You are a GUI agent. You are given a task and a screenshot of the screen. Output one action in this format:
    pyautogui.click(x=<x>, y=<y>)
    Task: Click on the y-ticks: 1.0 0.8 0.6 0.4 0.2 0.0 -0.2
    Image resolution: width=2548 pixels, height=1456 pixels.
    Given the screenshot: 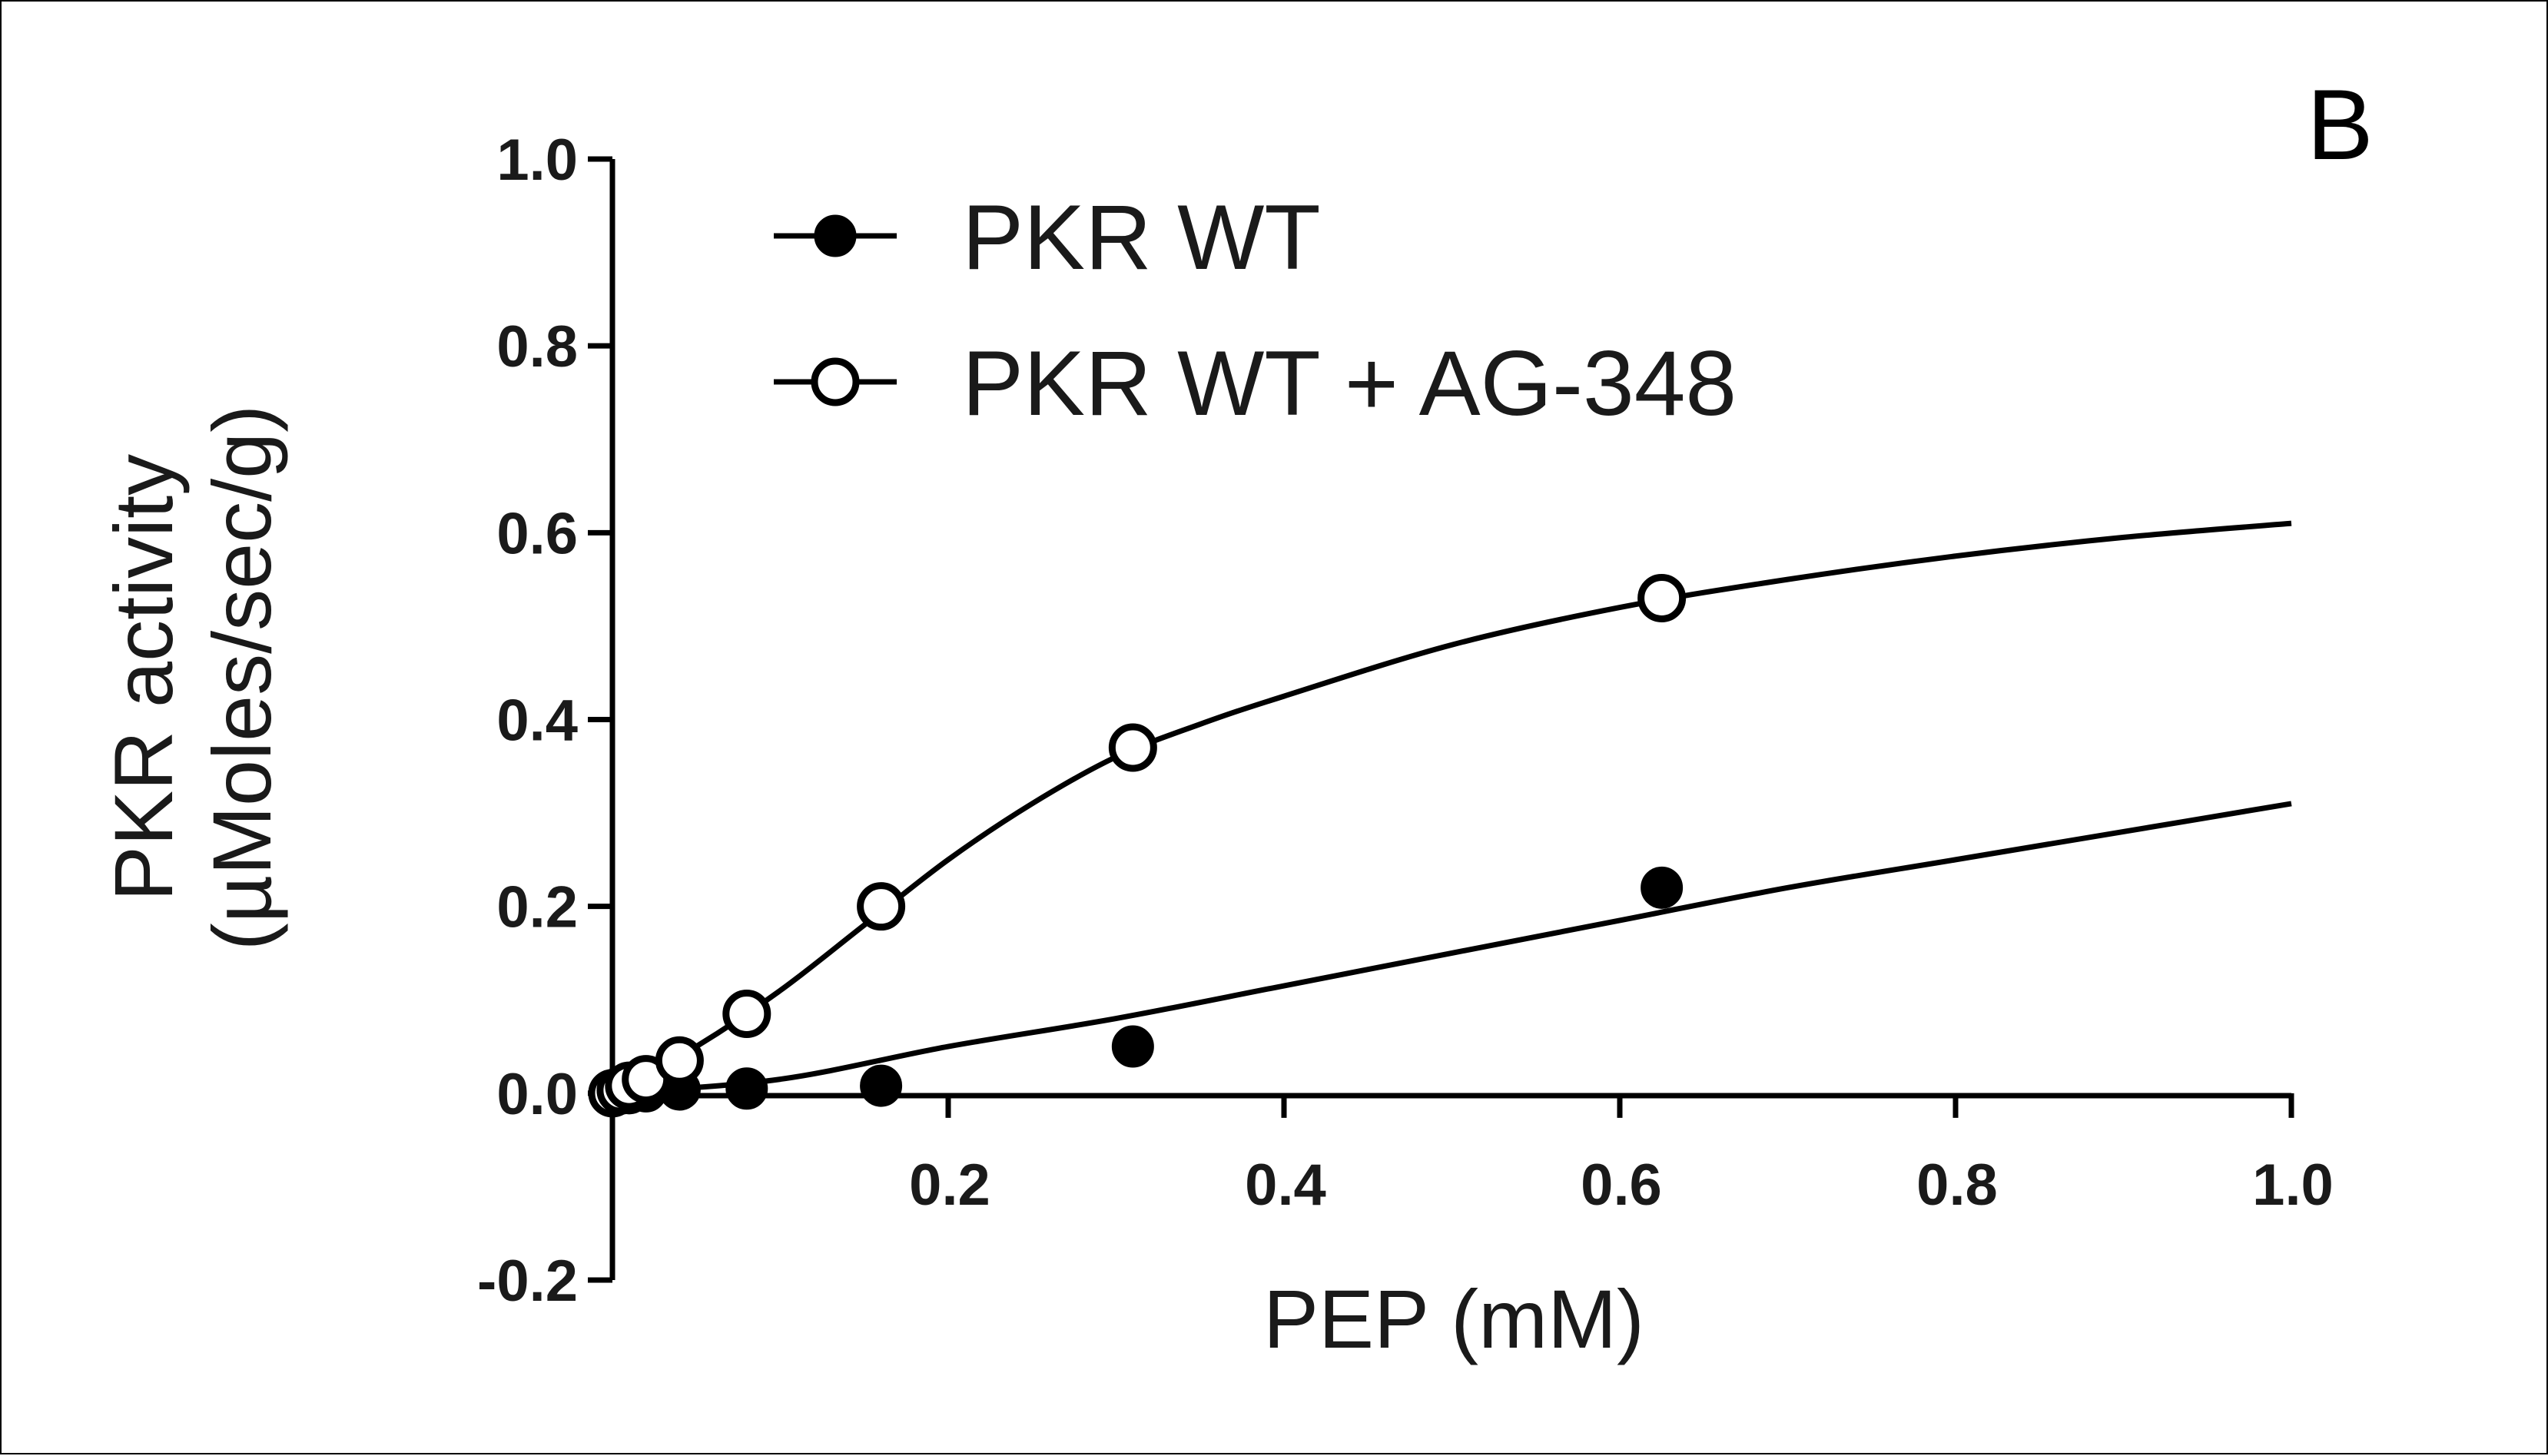 What is the action you would take?
    pyautogui.click(x=544, y=721)
    